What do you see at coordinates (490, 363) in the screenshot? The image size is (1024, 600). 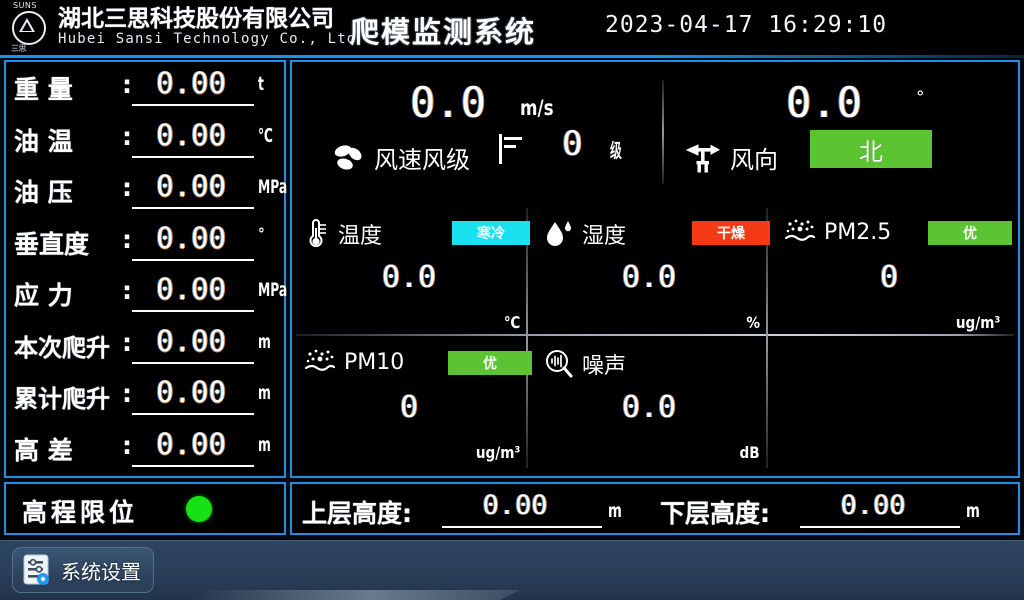 I see `sensor-status-badge: 优` at bounding box center [490, 363].